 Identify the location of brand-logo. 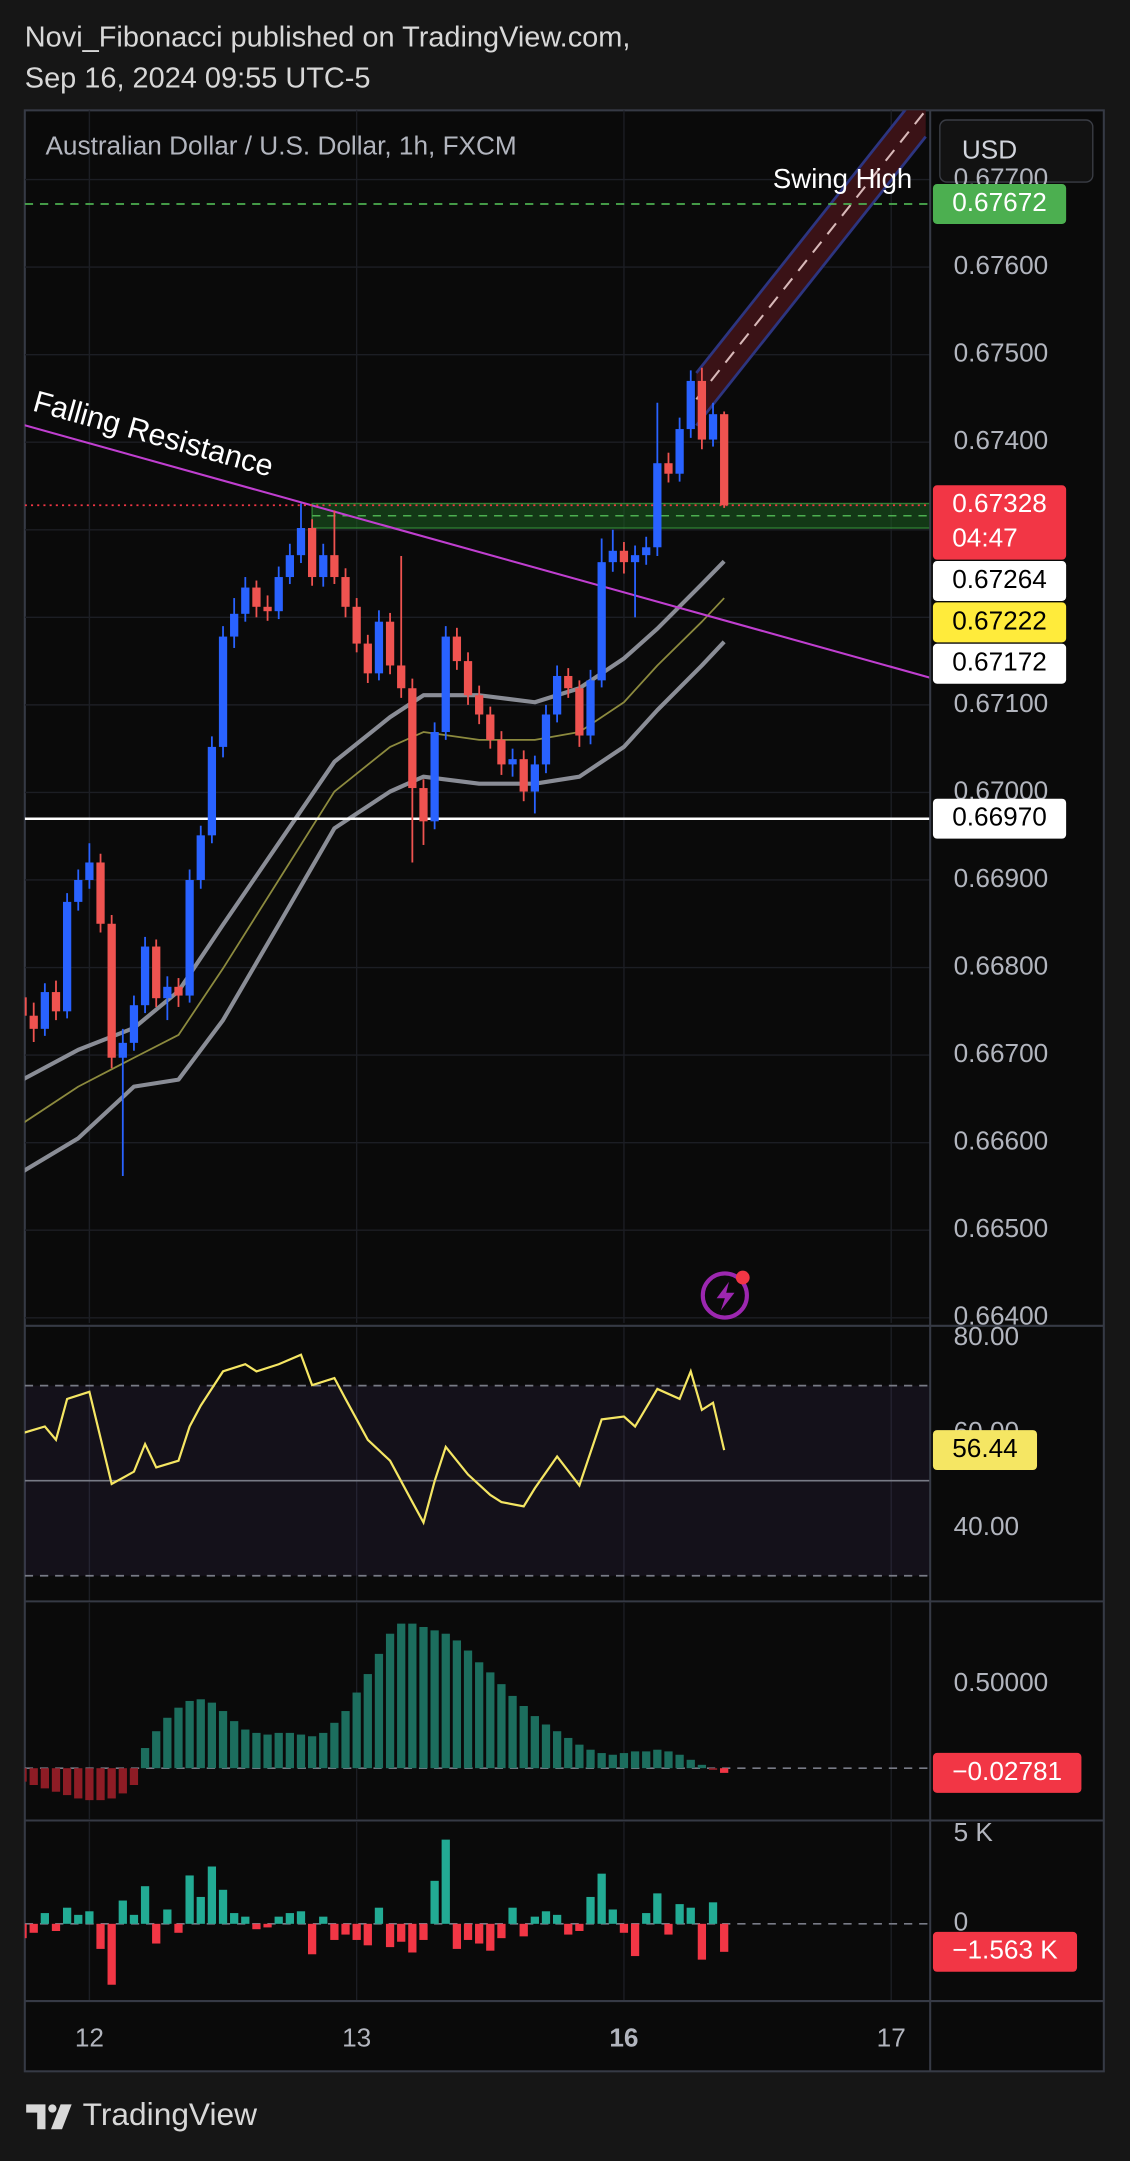
(49, 2117).